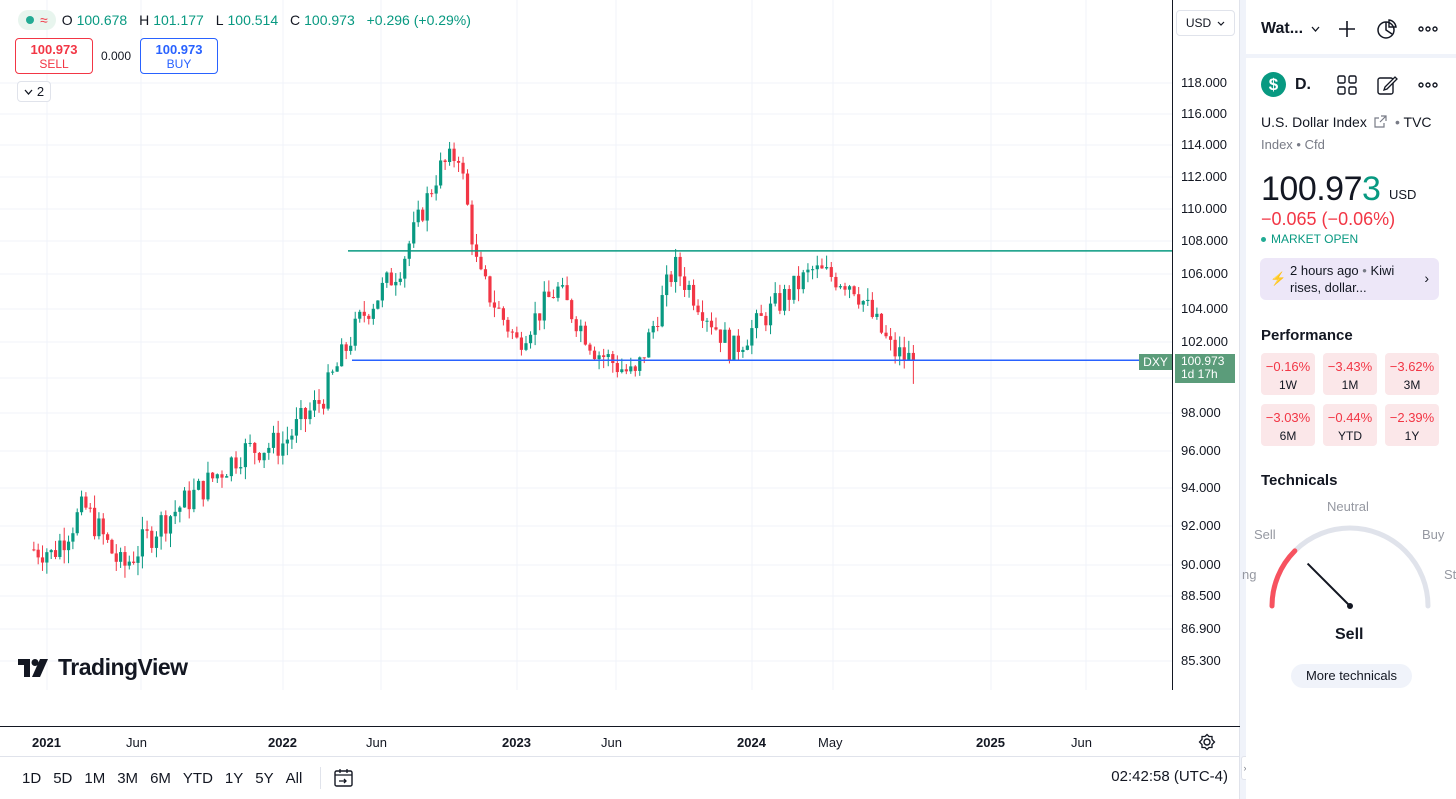  Describe the element at coordinates (144, 20) in the screenshot. I see `ohlc-high-label: H` at that location.